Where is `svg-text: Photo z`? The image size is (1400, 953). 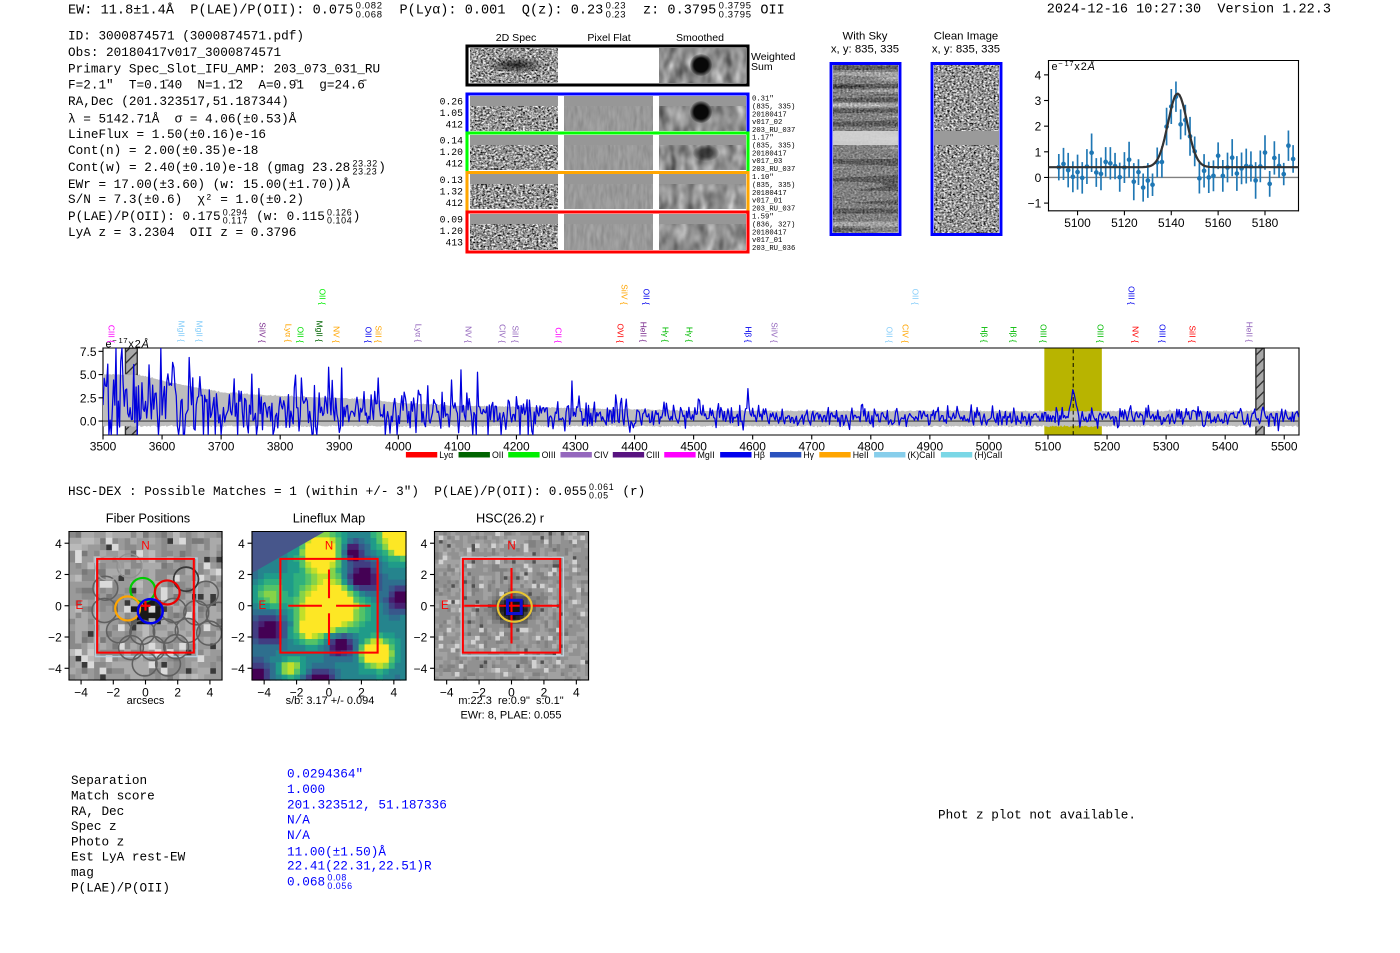
svg-text: Photo z is located at coordinates (97, 841).